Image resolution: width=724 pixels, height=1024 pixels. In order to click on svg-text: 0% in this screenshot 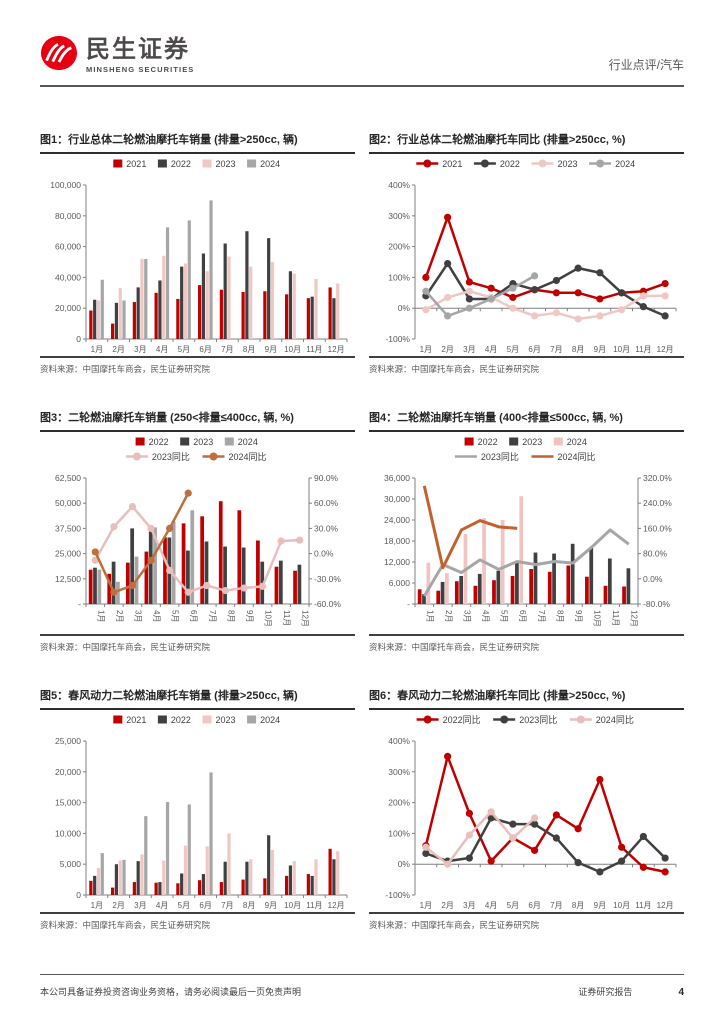, I will do `click(404, 864)`.